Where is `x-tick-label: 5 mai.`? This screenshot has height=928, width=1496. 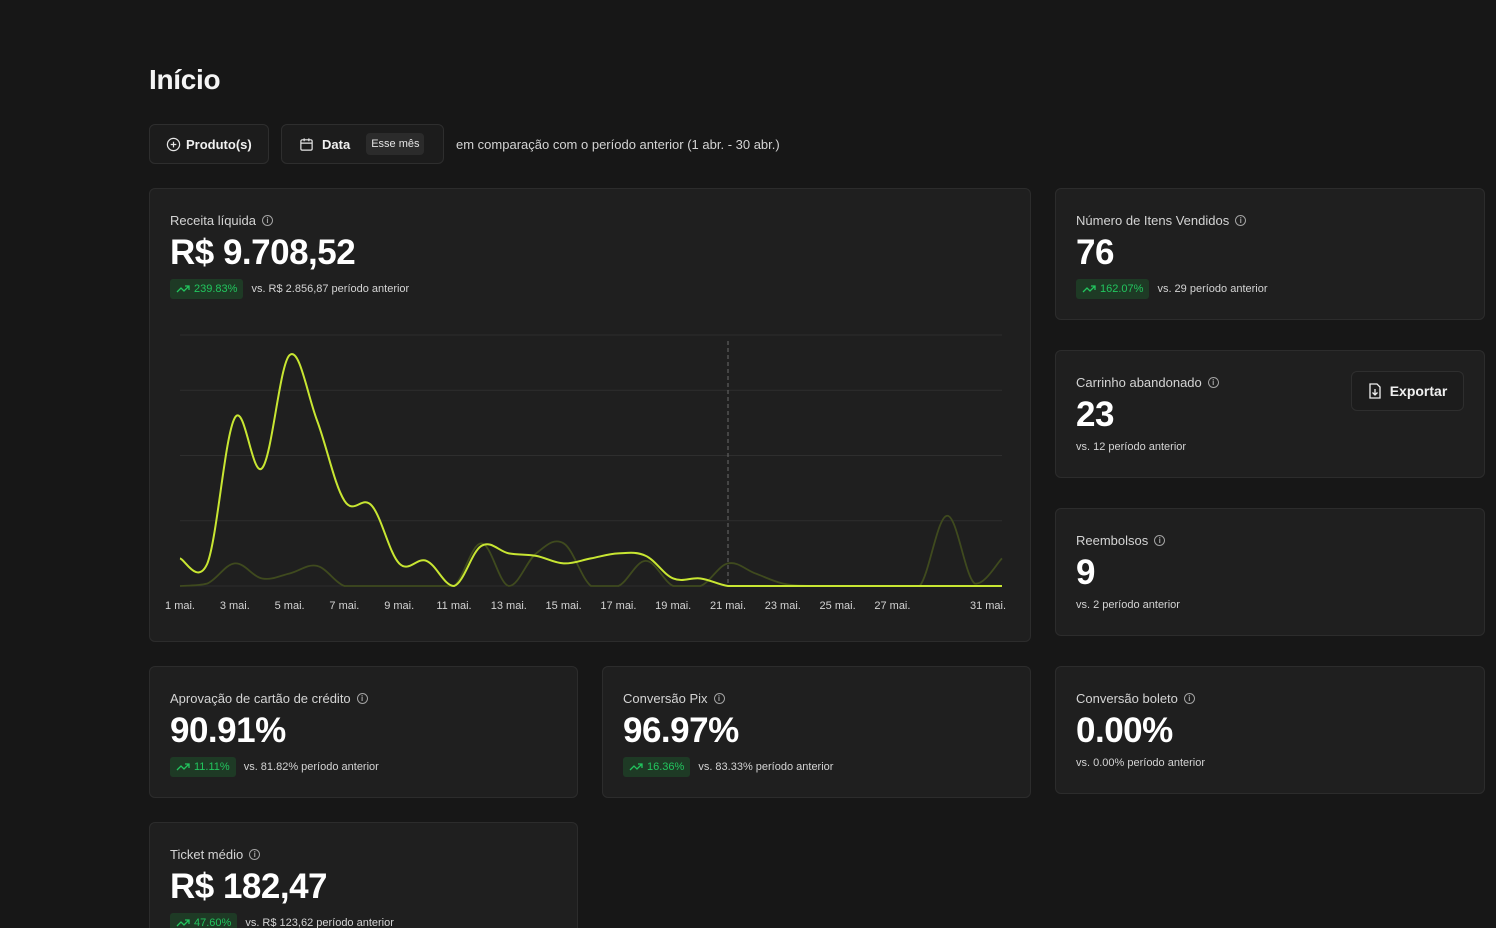 x-tick-label: 5 mai. is located at coordinates (290, 606).